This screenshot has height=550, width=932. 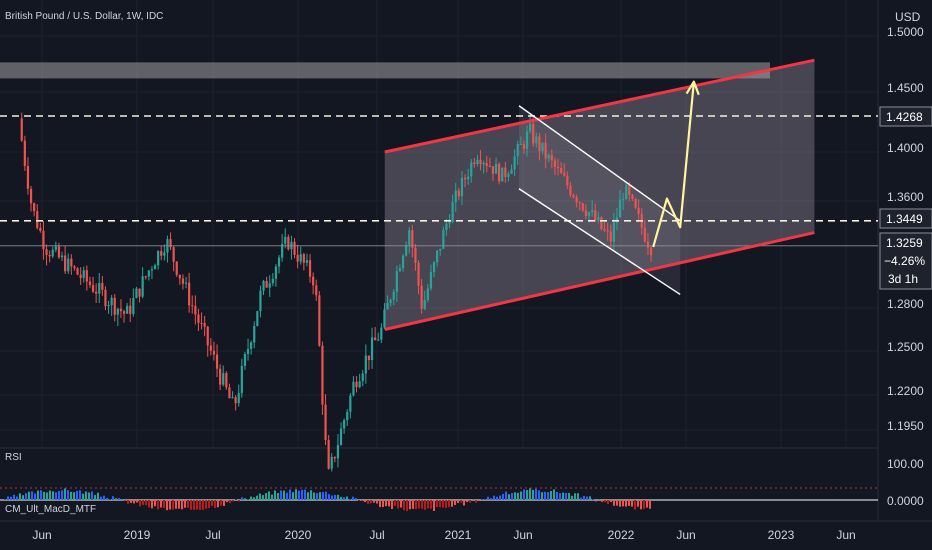 What do you see at coordinates (908, 17) in the screenshot?
I see `currency-label: USD` at bounding box center [908, 17].